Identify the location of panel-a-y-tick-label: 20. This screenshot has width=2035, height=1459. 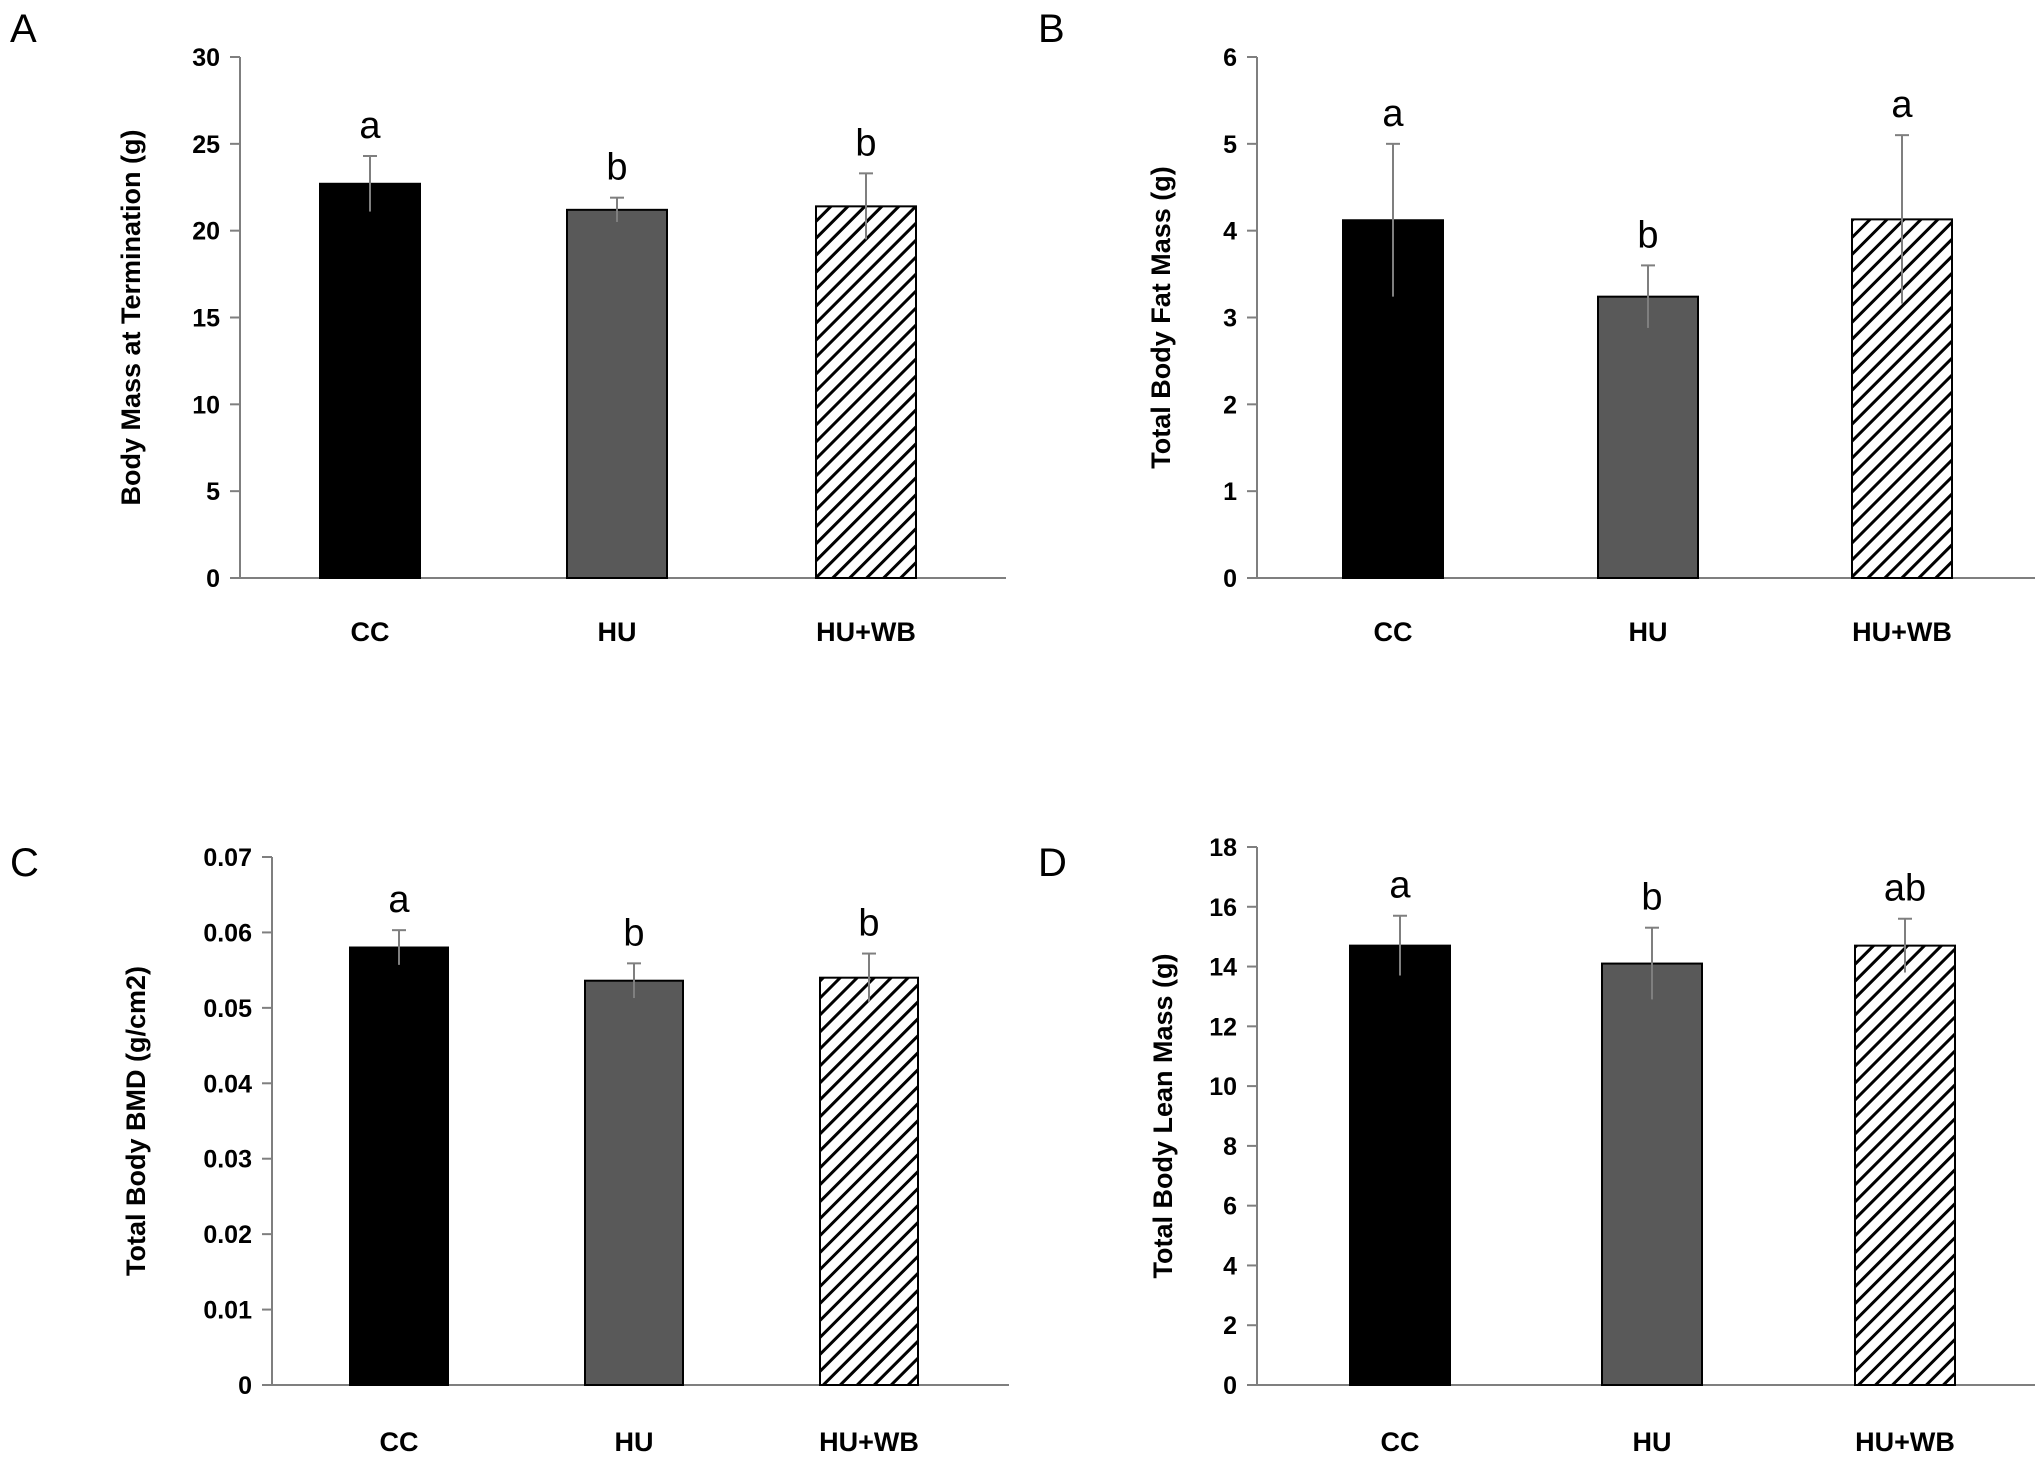
(206, 232).